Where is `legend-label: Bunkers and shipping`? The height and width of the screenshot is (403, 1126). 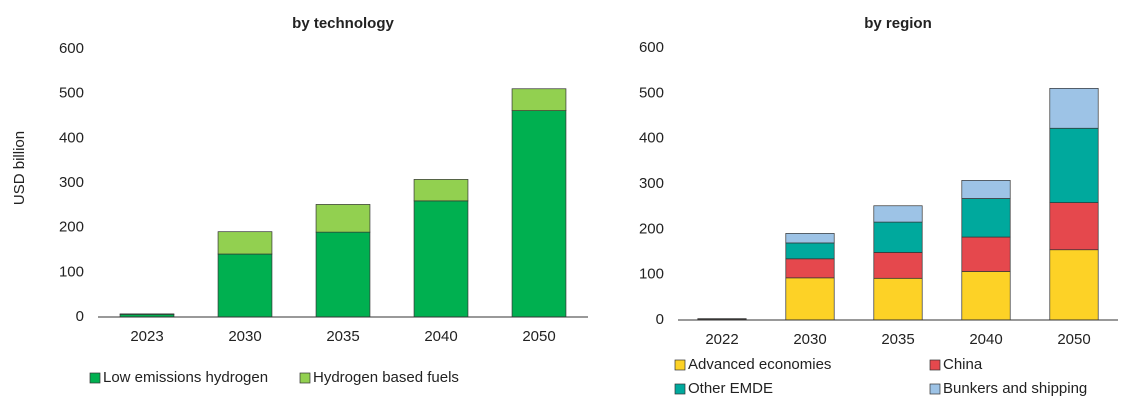
legend-label: Bunkers and shipping is located at coordinates (1015, 388).